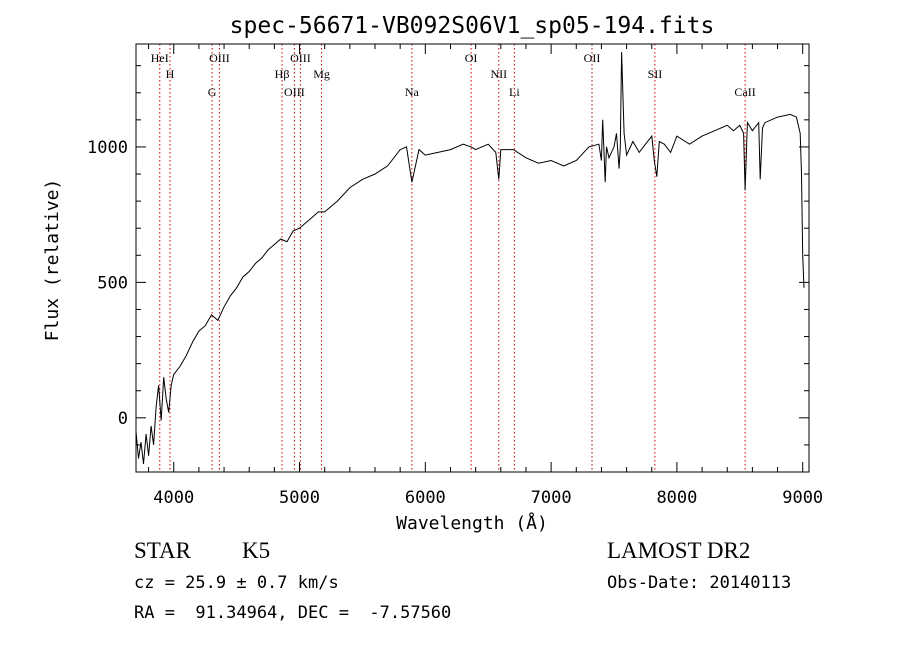  Describe the element at coordinates (107, 148) in the screenshot. I see `y-tick-label: 1000` at that location.